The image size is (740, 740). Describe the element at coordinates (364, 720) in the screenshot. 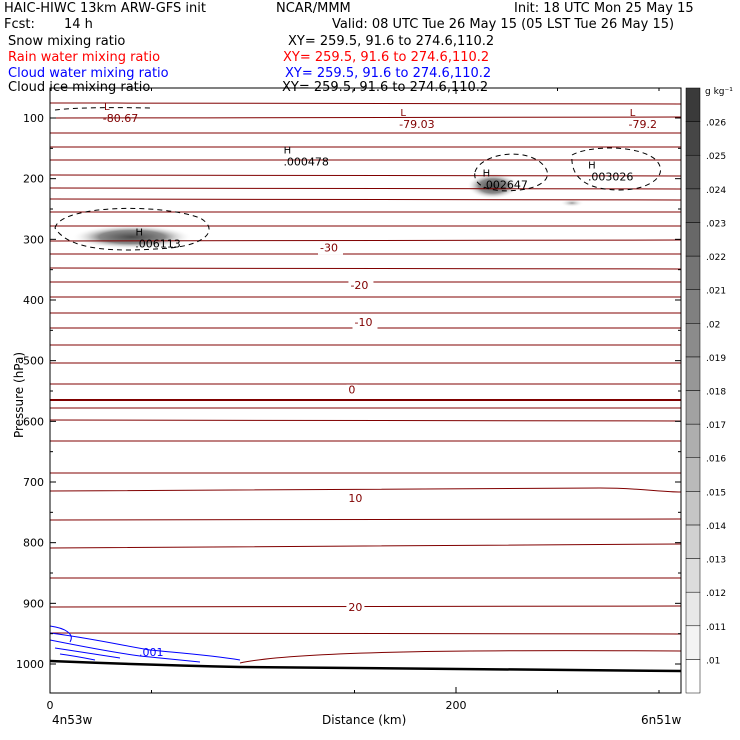

I see `x-axis-label: Distance (km)` at that location.